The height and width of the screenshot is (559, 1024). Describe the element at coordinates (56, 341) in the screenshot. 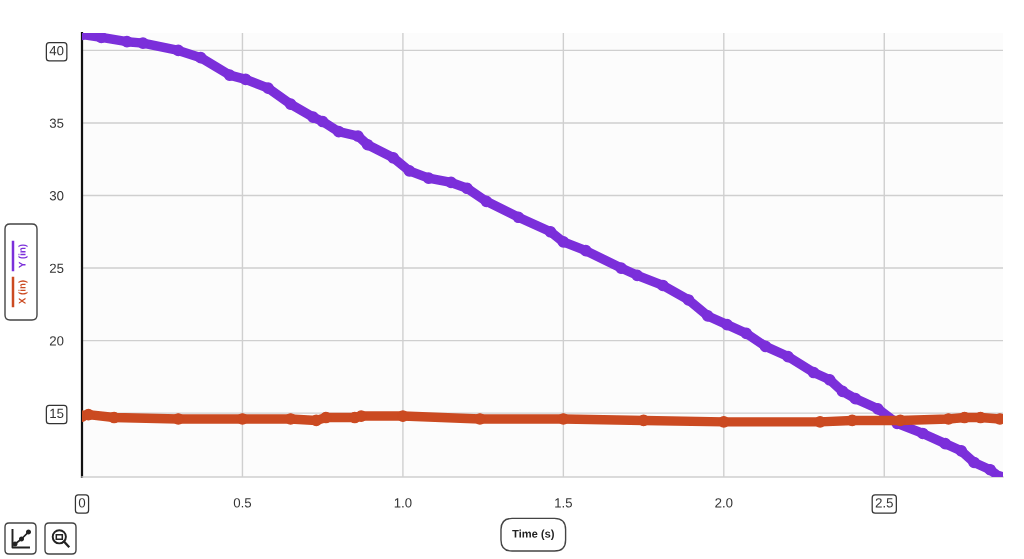

I see `y-tick-label: 20` at that location.